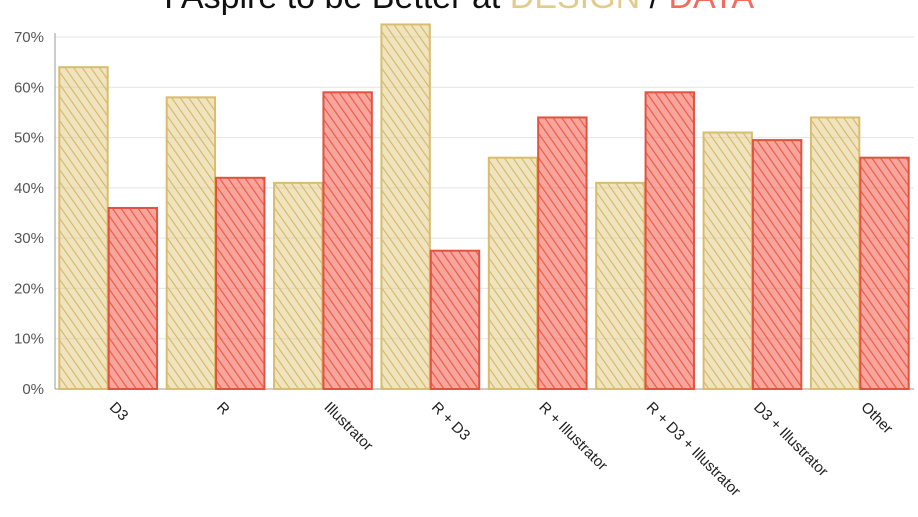 The image size is (918, 517). What do you see at coordinates (29, 37) in the screenshot?
I see `y-tick-label: 70%` at bounding box center [29, 37].